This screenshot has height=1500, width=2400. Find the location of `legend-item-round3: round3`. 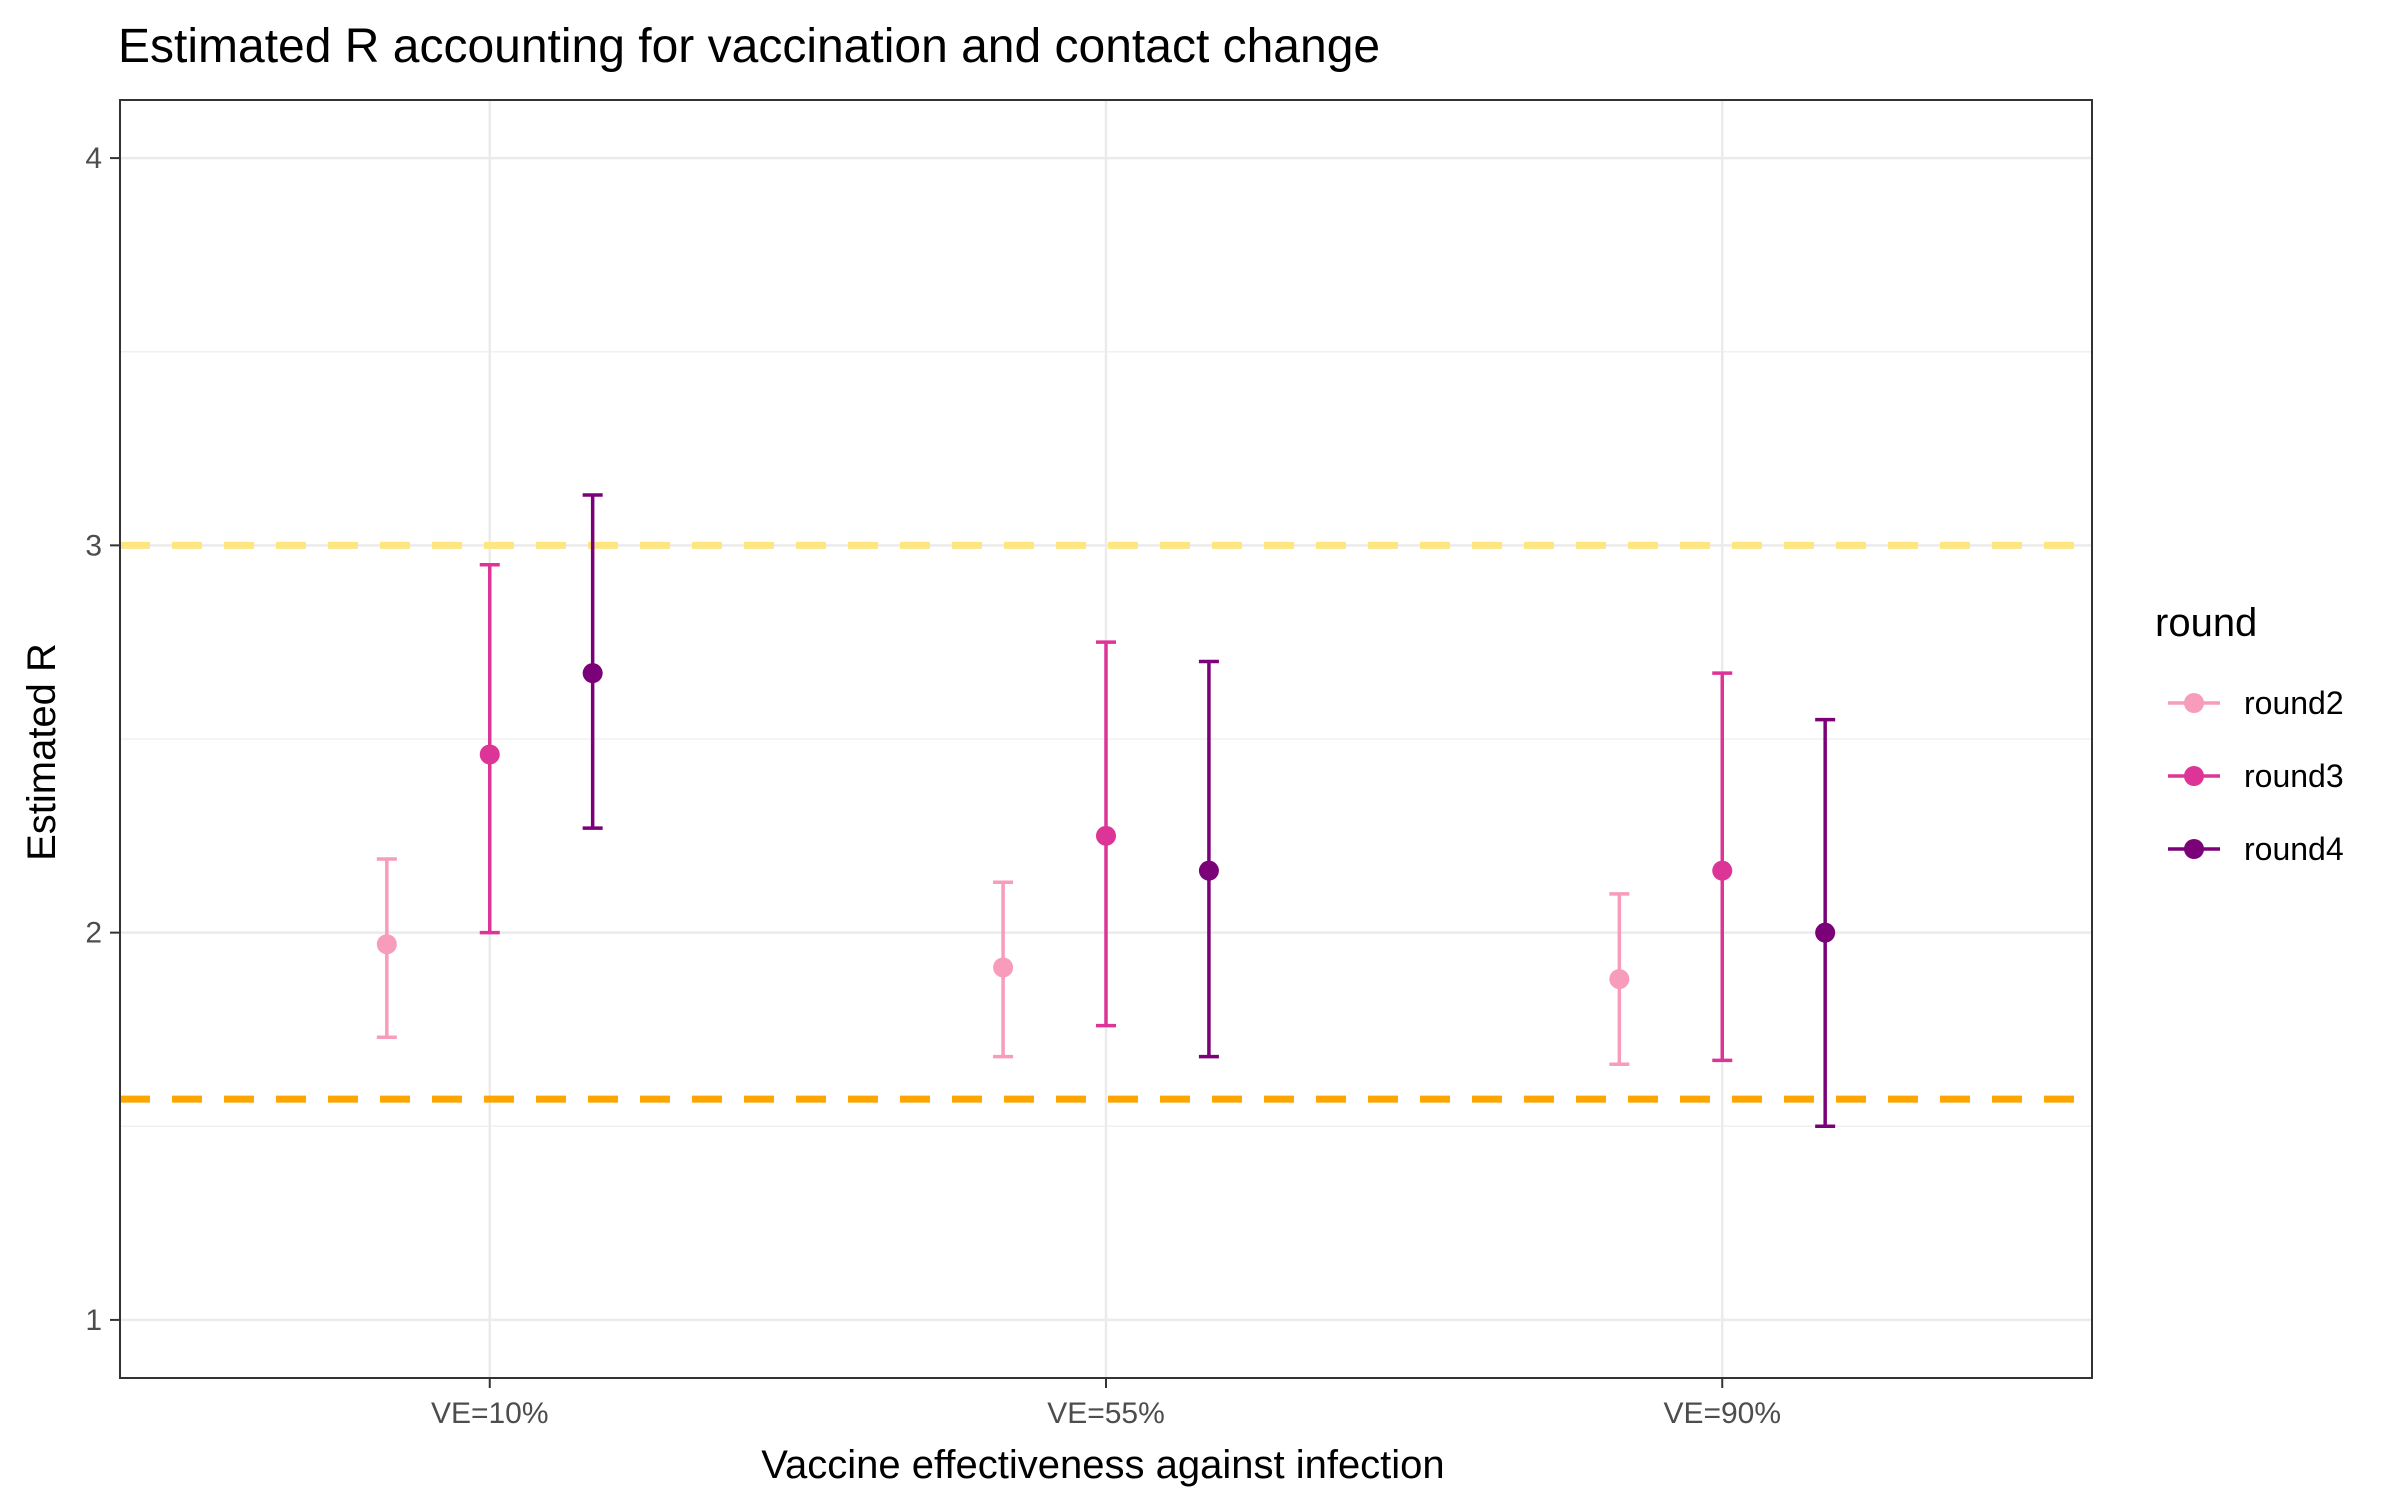

legend-item-round3: round3 is located at coordinates (2256, 776).